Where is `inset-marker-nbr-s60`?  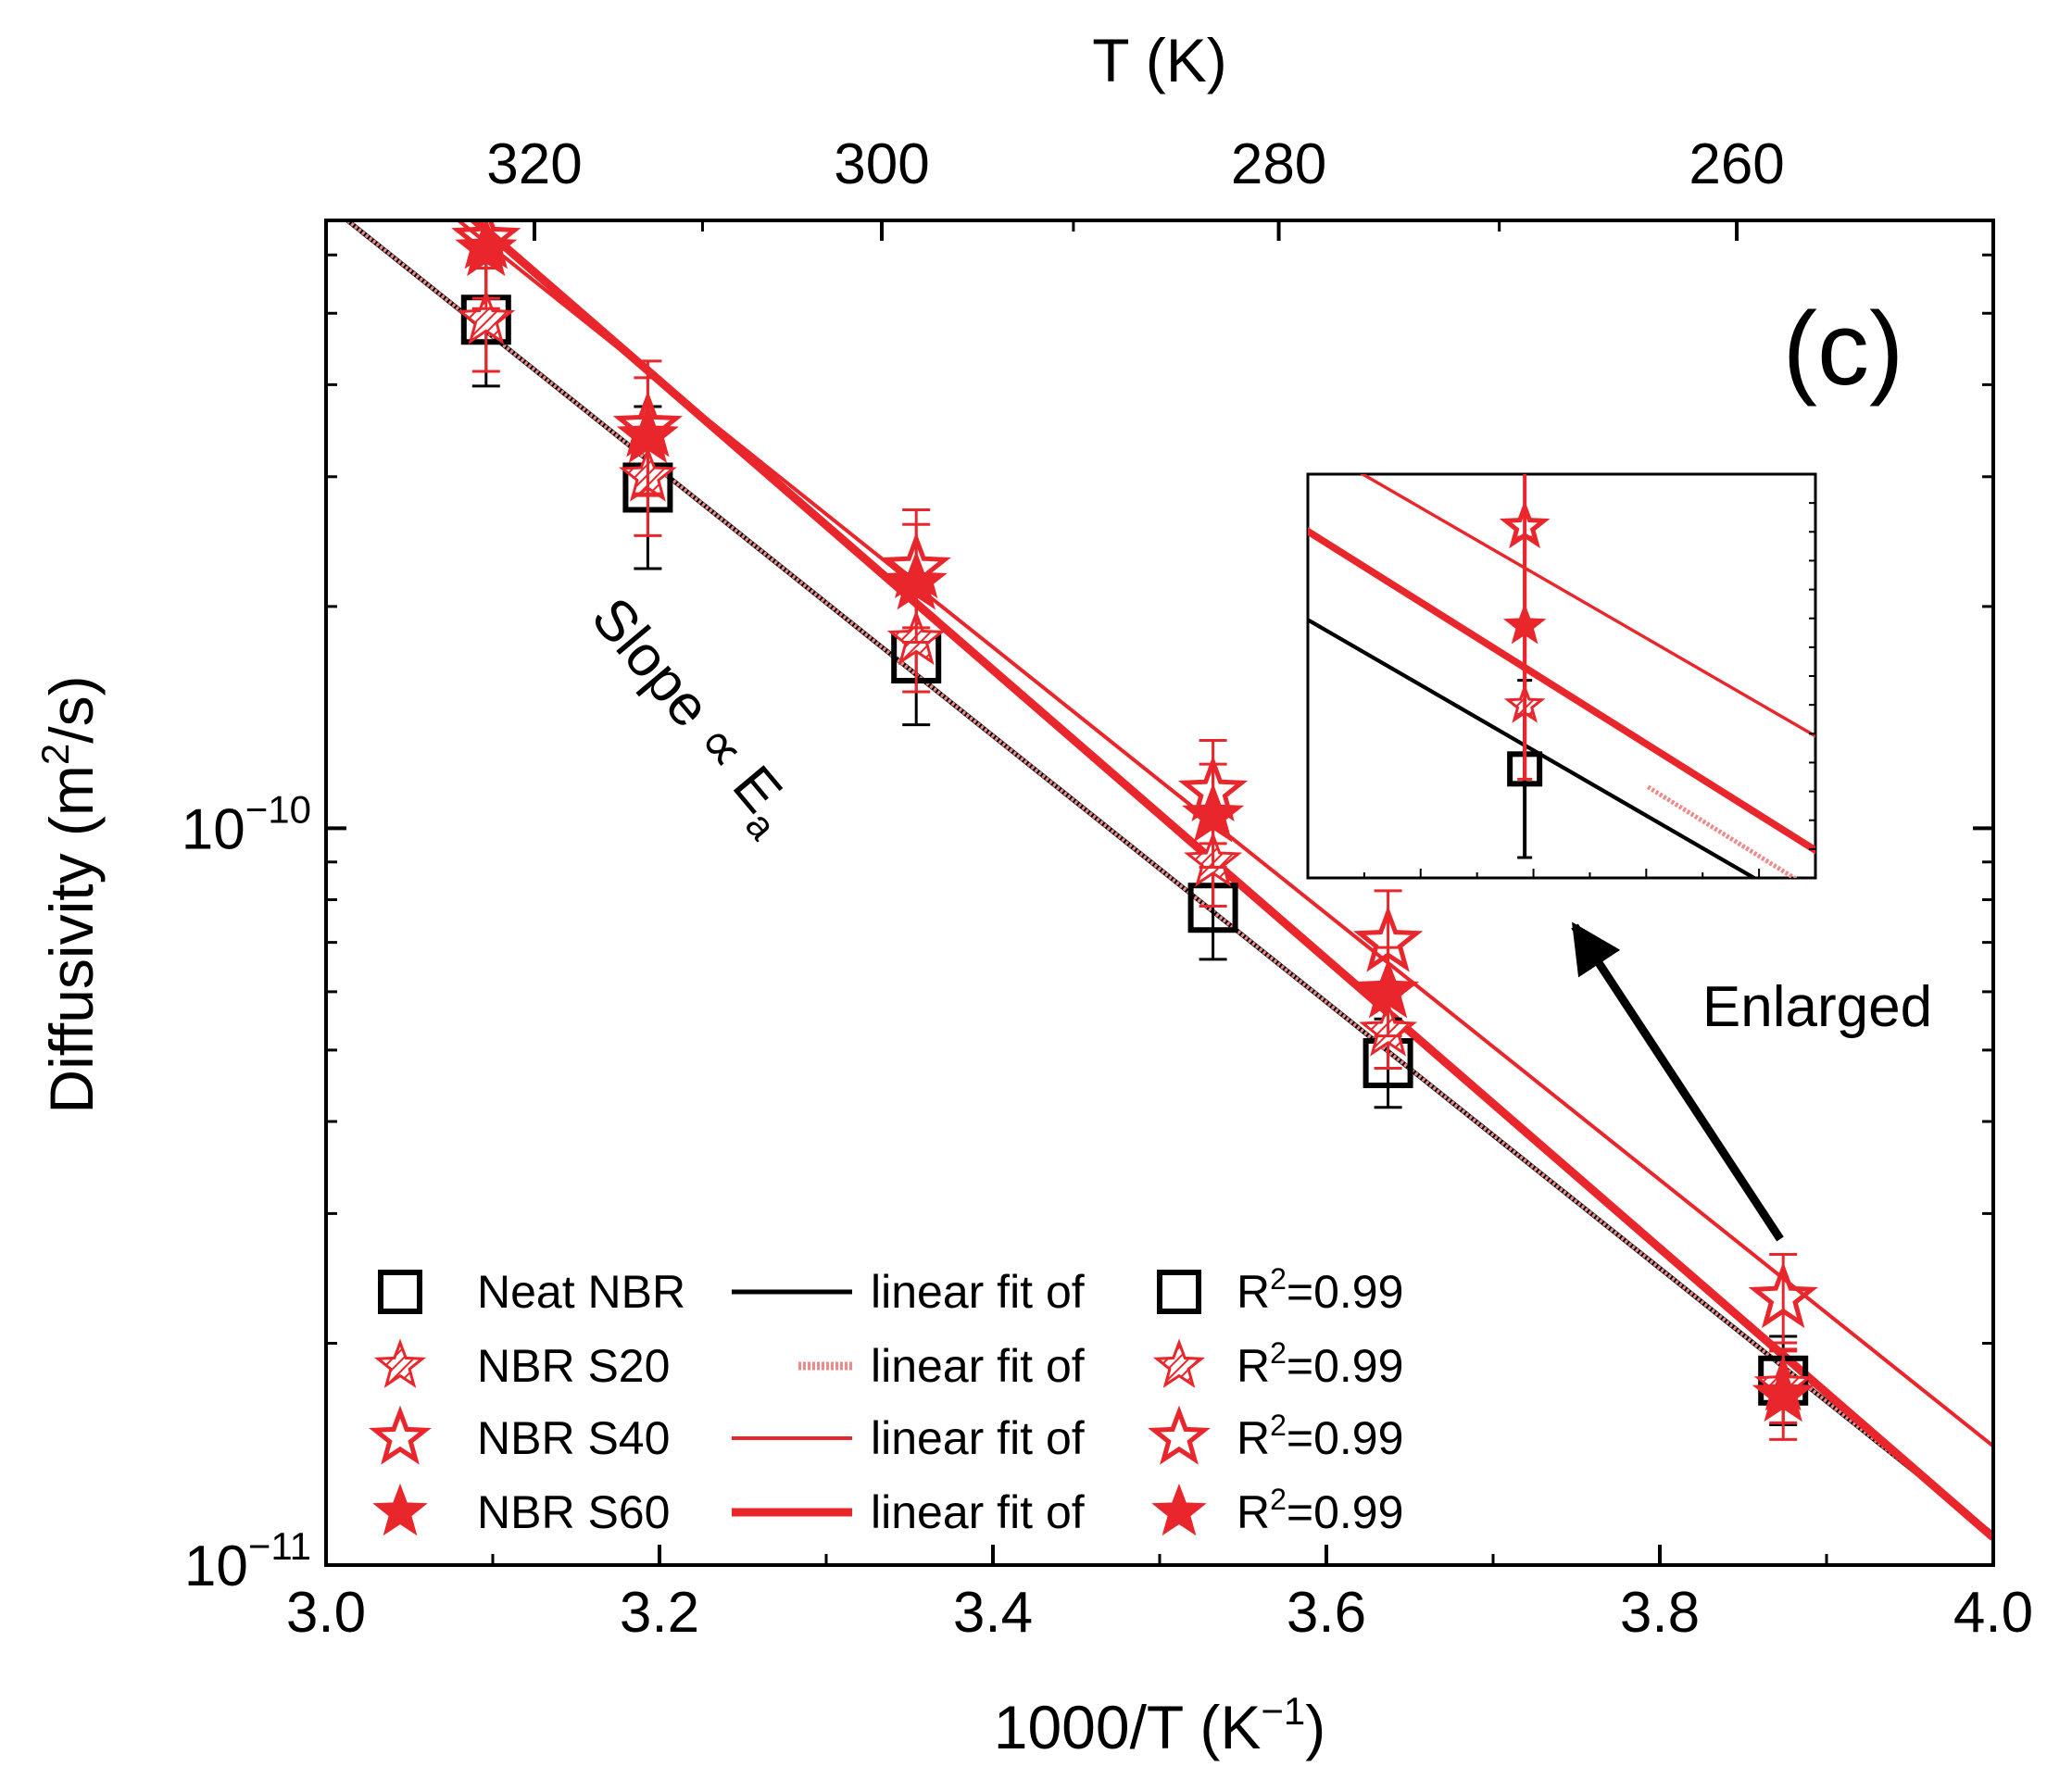
inset-marker-nbr-s60 is located at coordinates (1524, 624).